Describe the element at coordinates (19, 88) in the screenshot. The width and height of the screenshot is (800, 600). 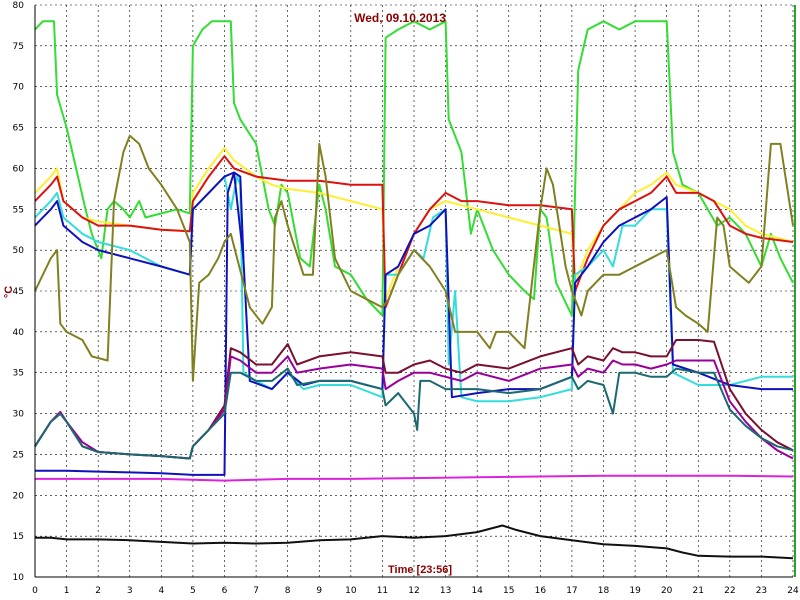
I see `y-tick-label: 70` at that location.